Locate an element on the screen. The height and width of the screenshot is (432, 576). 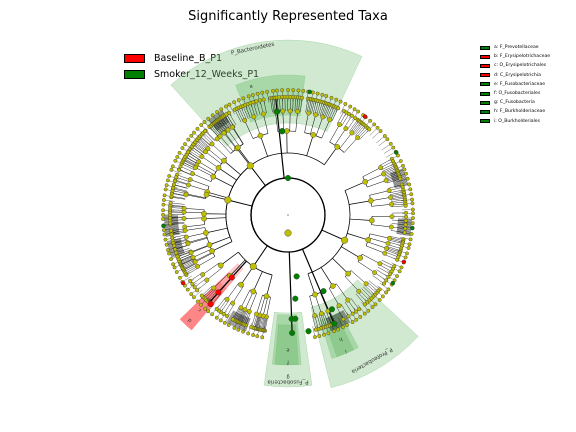
legend-item-baseline: Baseline_B_P1 is located at coordinates (191, 58).